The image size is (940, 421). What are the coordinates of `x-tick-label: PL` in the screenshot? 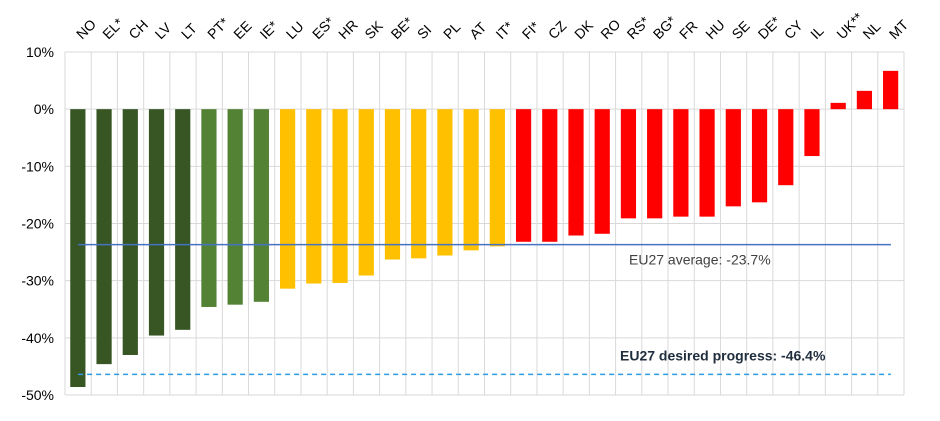 It's located at (452, 31).